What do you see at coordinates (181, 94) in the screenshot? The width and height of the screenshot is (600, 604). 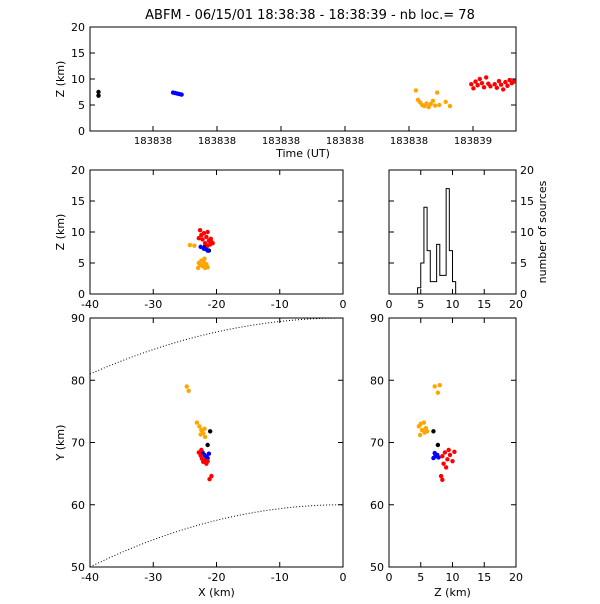 I see `time-height-point-blue` at bounding box center [181, 94].